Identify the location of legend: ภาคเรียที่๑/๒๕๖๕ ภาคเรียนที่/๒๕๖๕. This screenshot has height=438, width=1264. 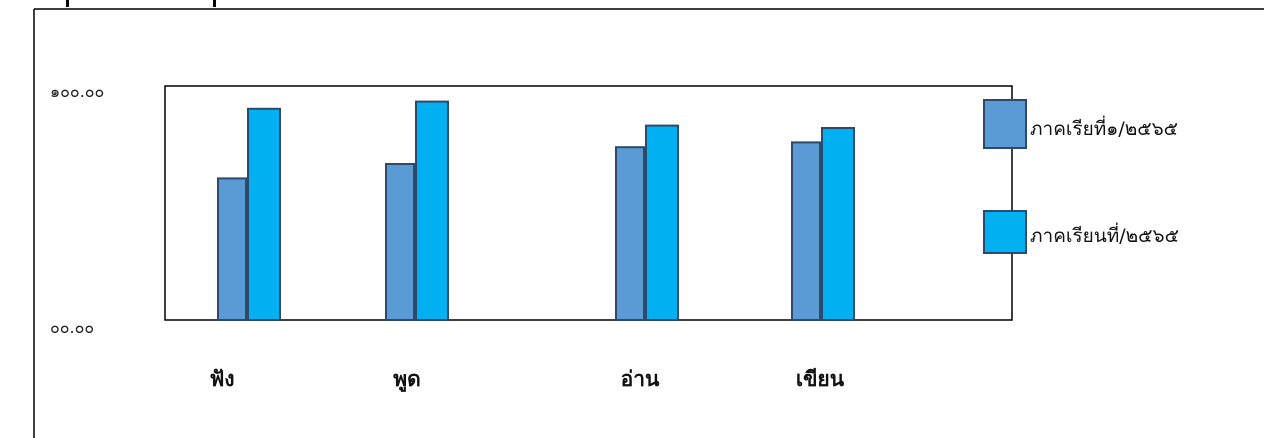
(1081, 176).